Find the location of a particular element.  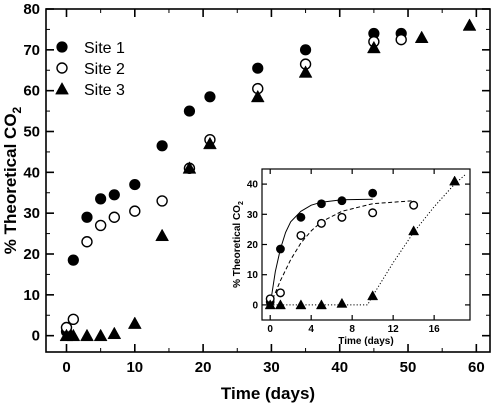

x-tick-label: 30 is located at coordinates (271, 367).